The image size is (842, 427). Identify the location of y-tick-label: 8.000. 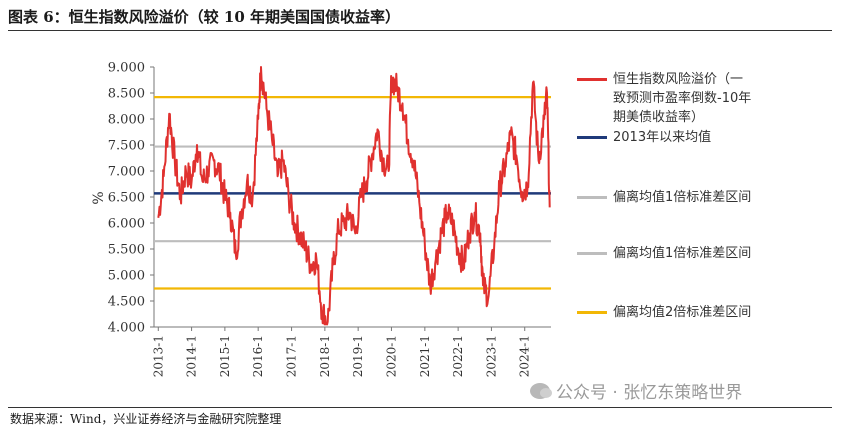
(126, 120).